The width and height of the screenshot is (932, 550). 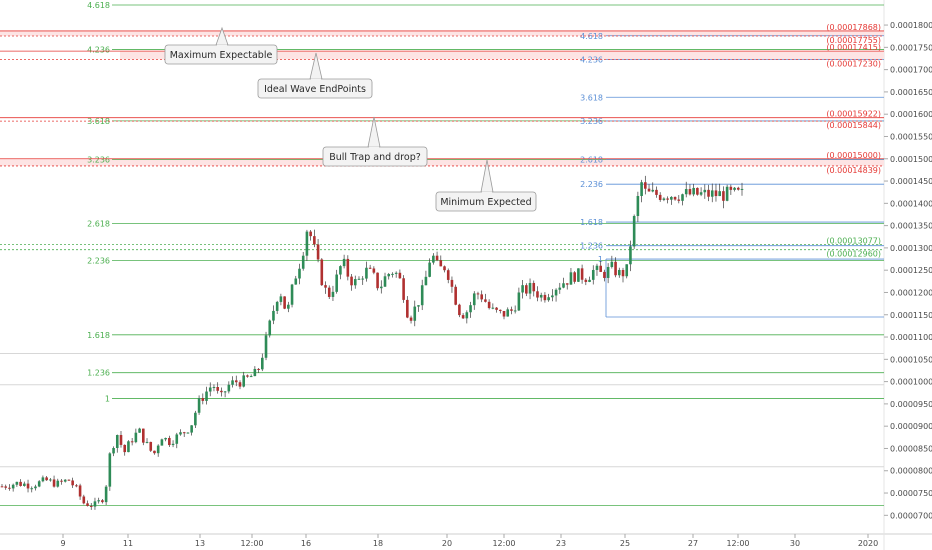 I want to click on annotation-text: Maximum Expectable, so click(x=221, y=55).